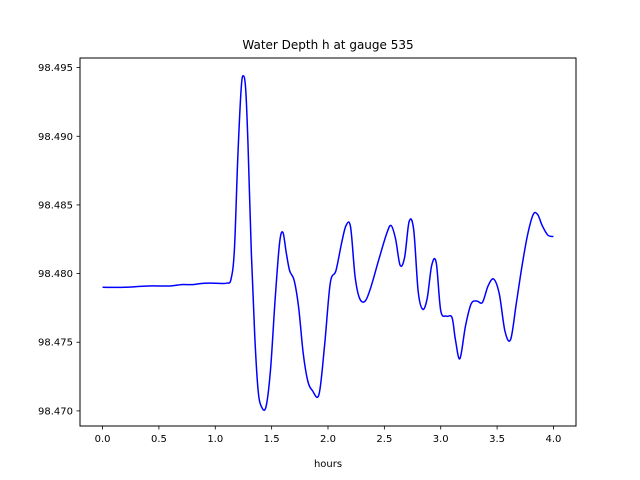  What do you see at coordinates (272, 439) in the screenshot?
I see `x-tick-label: 1.5` at bounding box center [272, 439].